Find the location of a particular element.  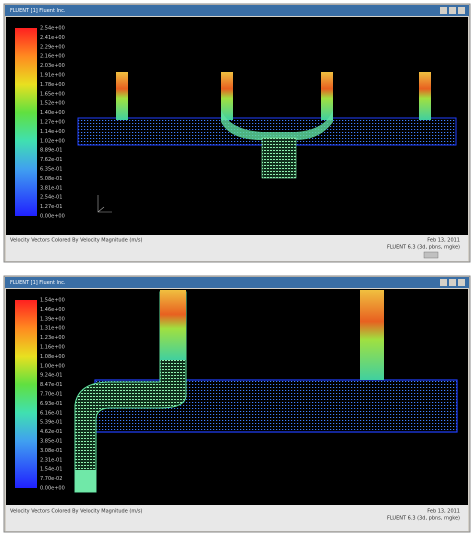

legend-label: 4.62e-01 is located at coordinates (51, 432).